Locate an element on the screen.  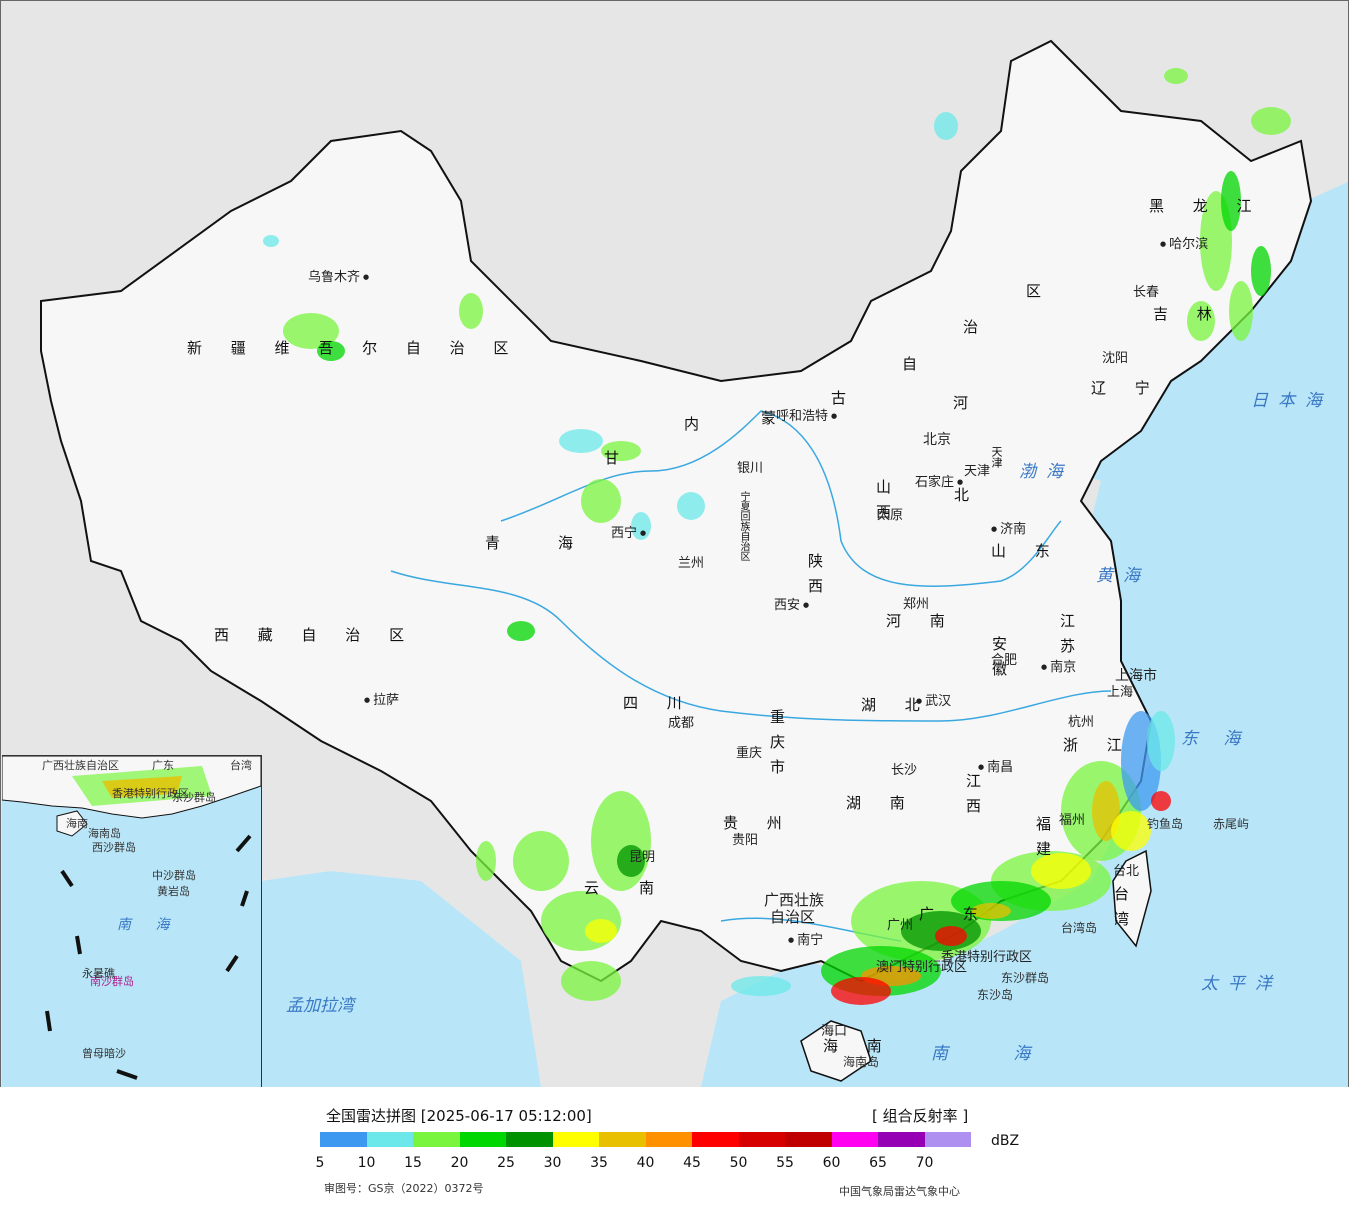
region-guangxi-2: 自治区 is located at coordinates (793, 917).